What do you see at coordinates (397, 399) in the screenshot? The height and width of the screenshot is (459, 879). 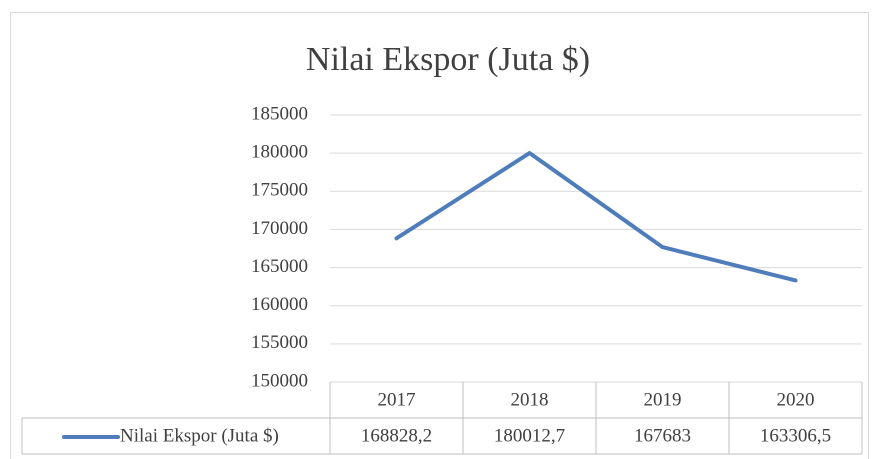 I see `category-label: 2017` at bounding box center [397, 399].